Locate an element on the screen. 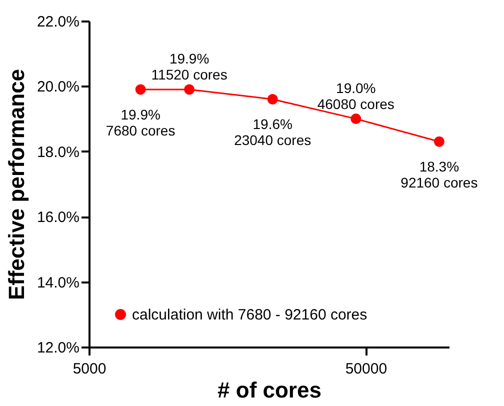 Image resolution: width=504 pixels, height=406 pixels. x-axis-title: # of cores is located at coordinates (270, 390).